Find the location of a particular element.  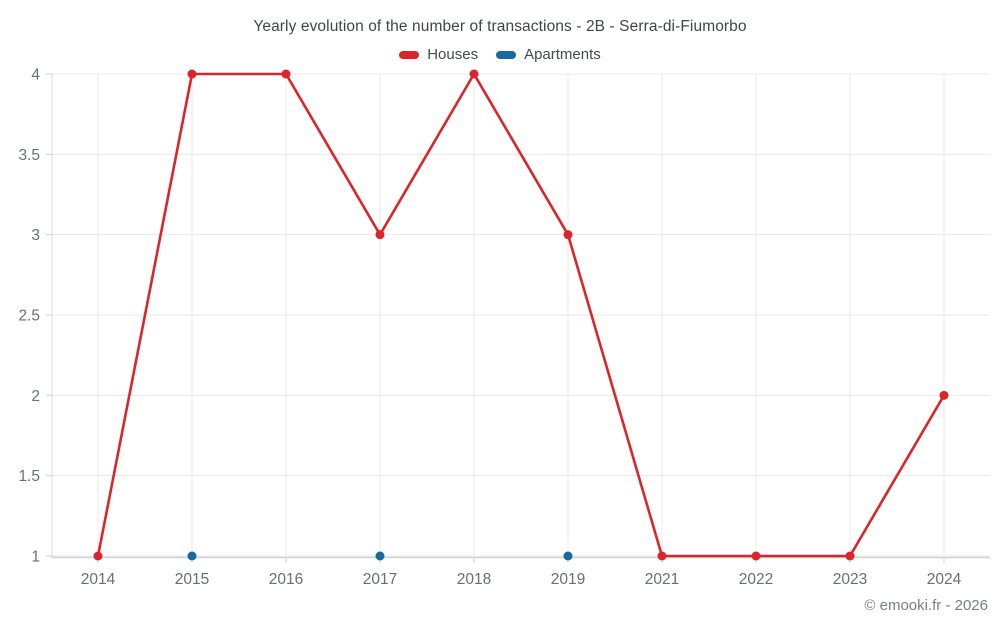

x-tick-label: 2021 is located at coordinates (662, 579).